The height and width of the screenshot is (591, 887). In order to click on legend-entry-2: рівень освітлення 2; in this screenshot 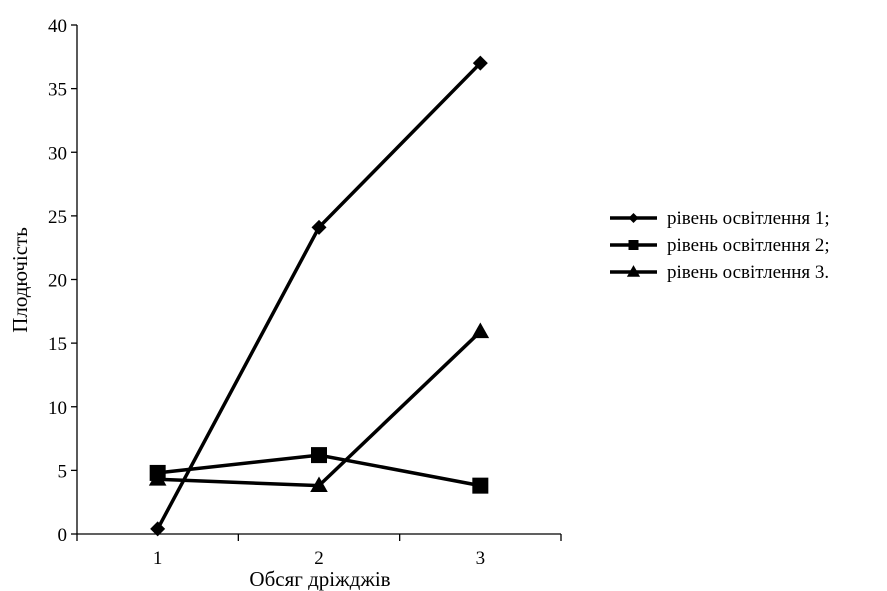, I will do `click(720, 245)`.